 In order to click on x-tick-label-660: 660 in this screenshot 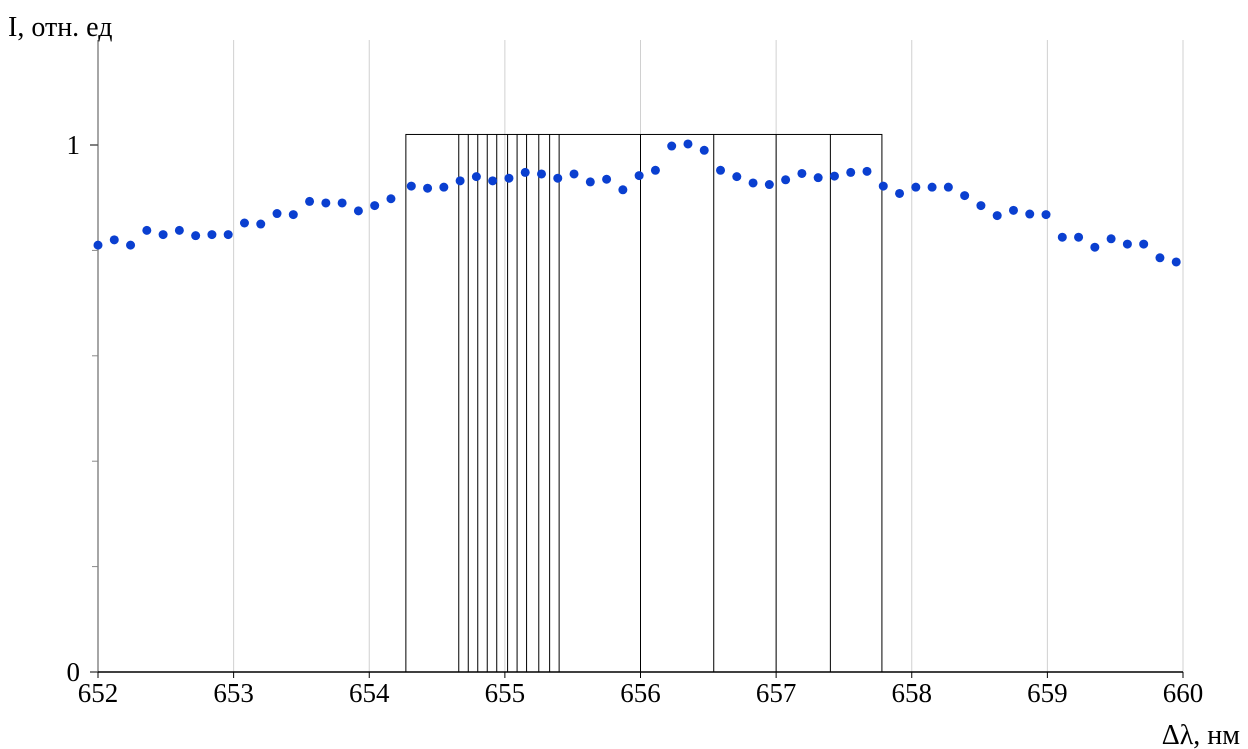, I will do `click(1183, 693)`.